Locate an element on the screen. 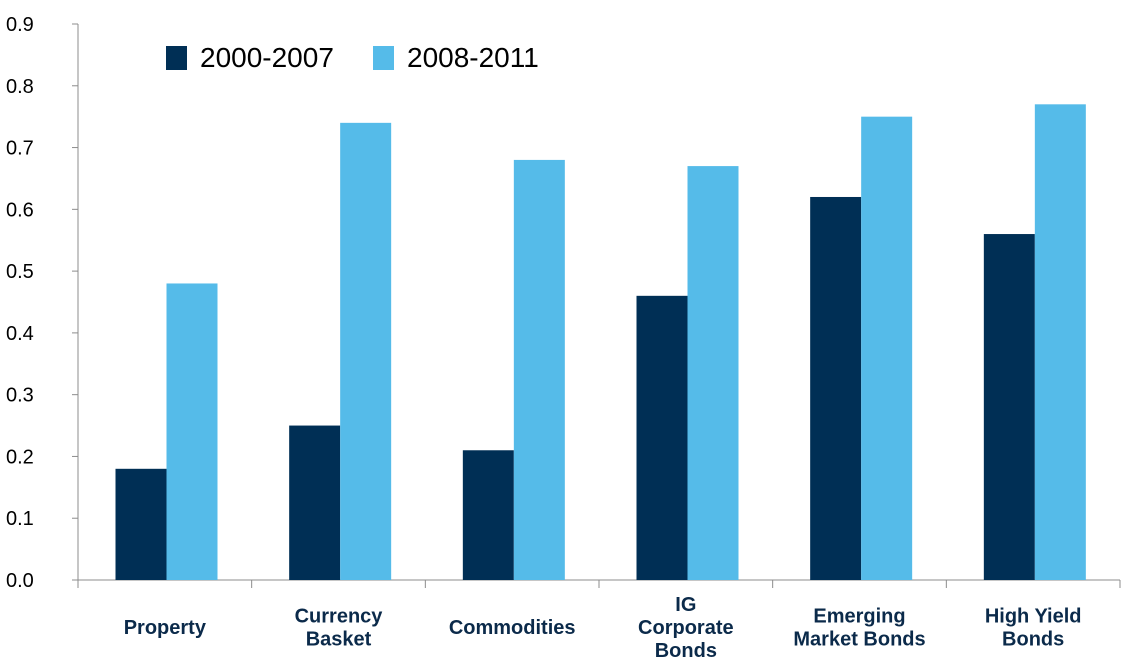 This screenshot has height=662, width=1124. y-tick-label: 0.1 is located at coordinates (20, 519).